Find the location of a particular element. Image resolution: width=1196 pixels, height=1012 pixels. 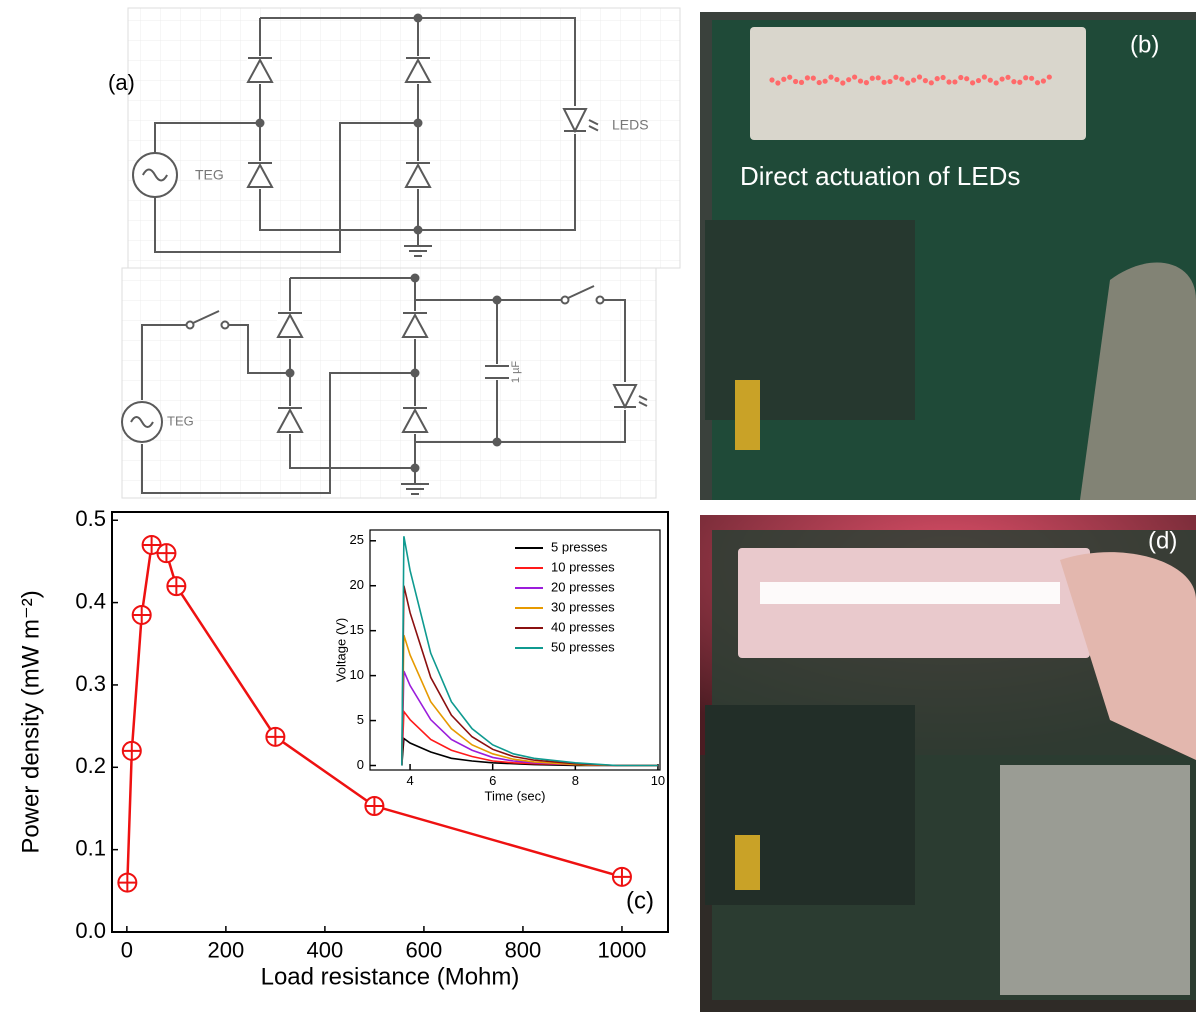

sine is located at coordinates (142, 422).